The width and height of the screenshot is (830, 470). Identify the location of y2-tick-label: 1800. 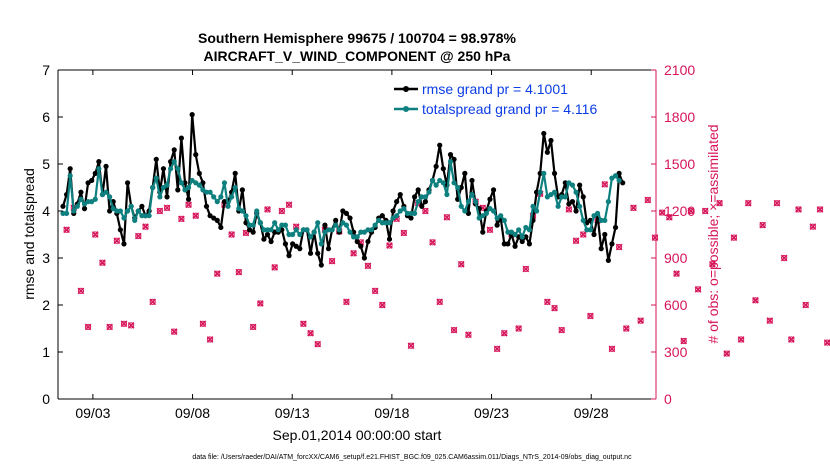
(679, 117).